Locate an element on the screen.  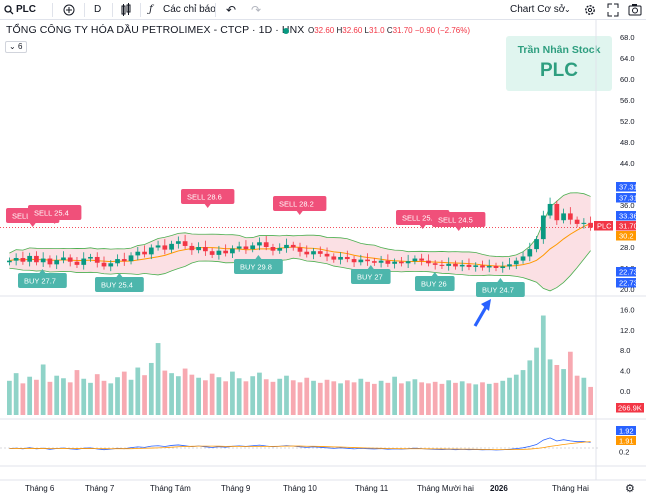
watermark-symbol: PLC is located at coordinates (559, 70).